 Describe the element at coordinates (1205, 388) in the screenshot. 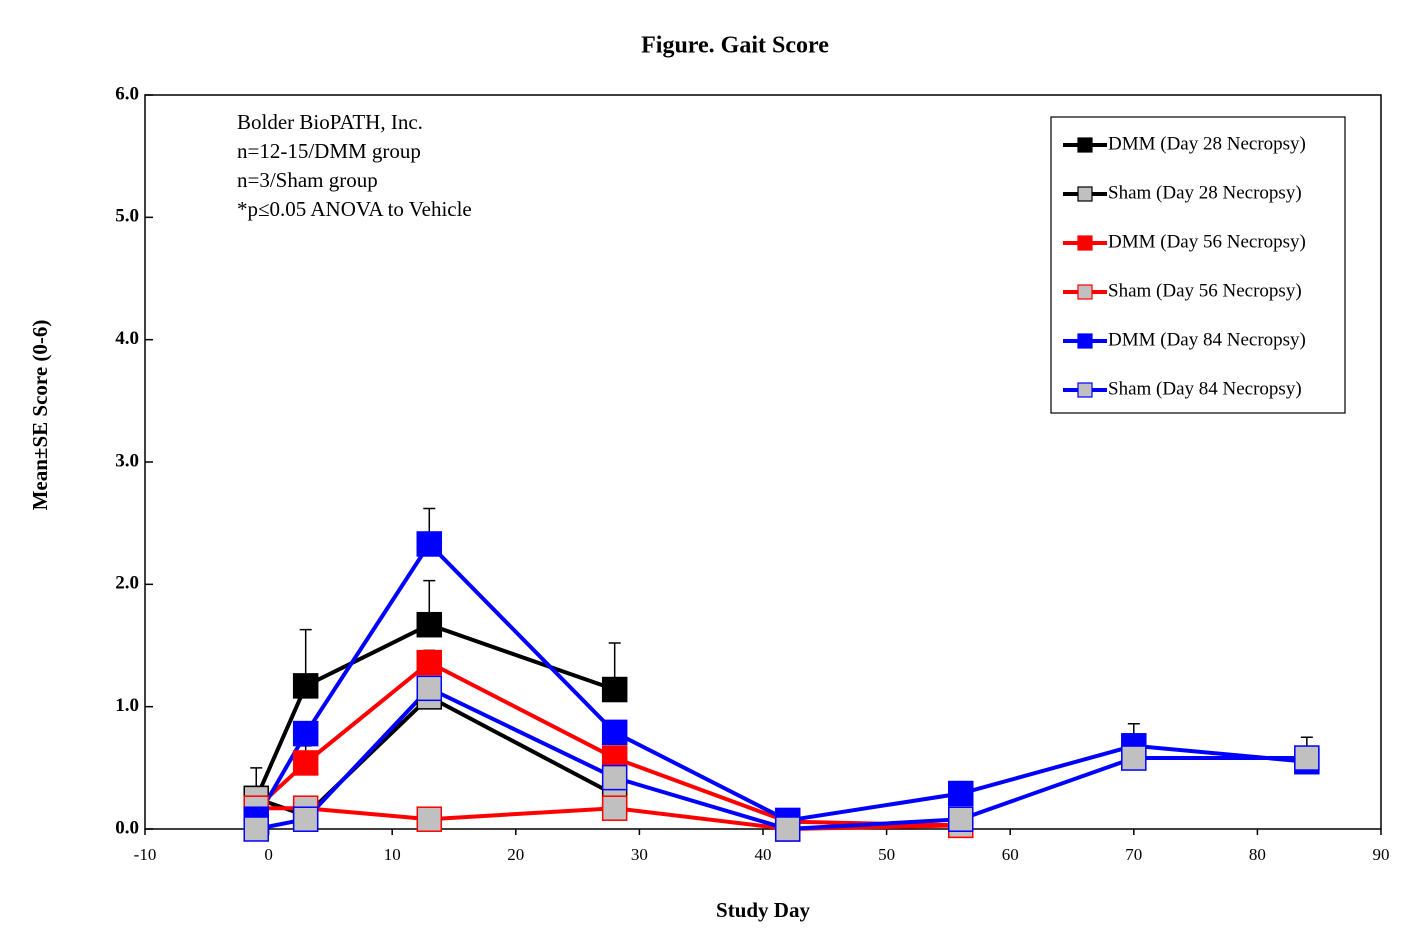

I see `legend-label: Sham (Day 84 Necropsy)` at that location.